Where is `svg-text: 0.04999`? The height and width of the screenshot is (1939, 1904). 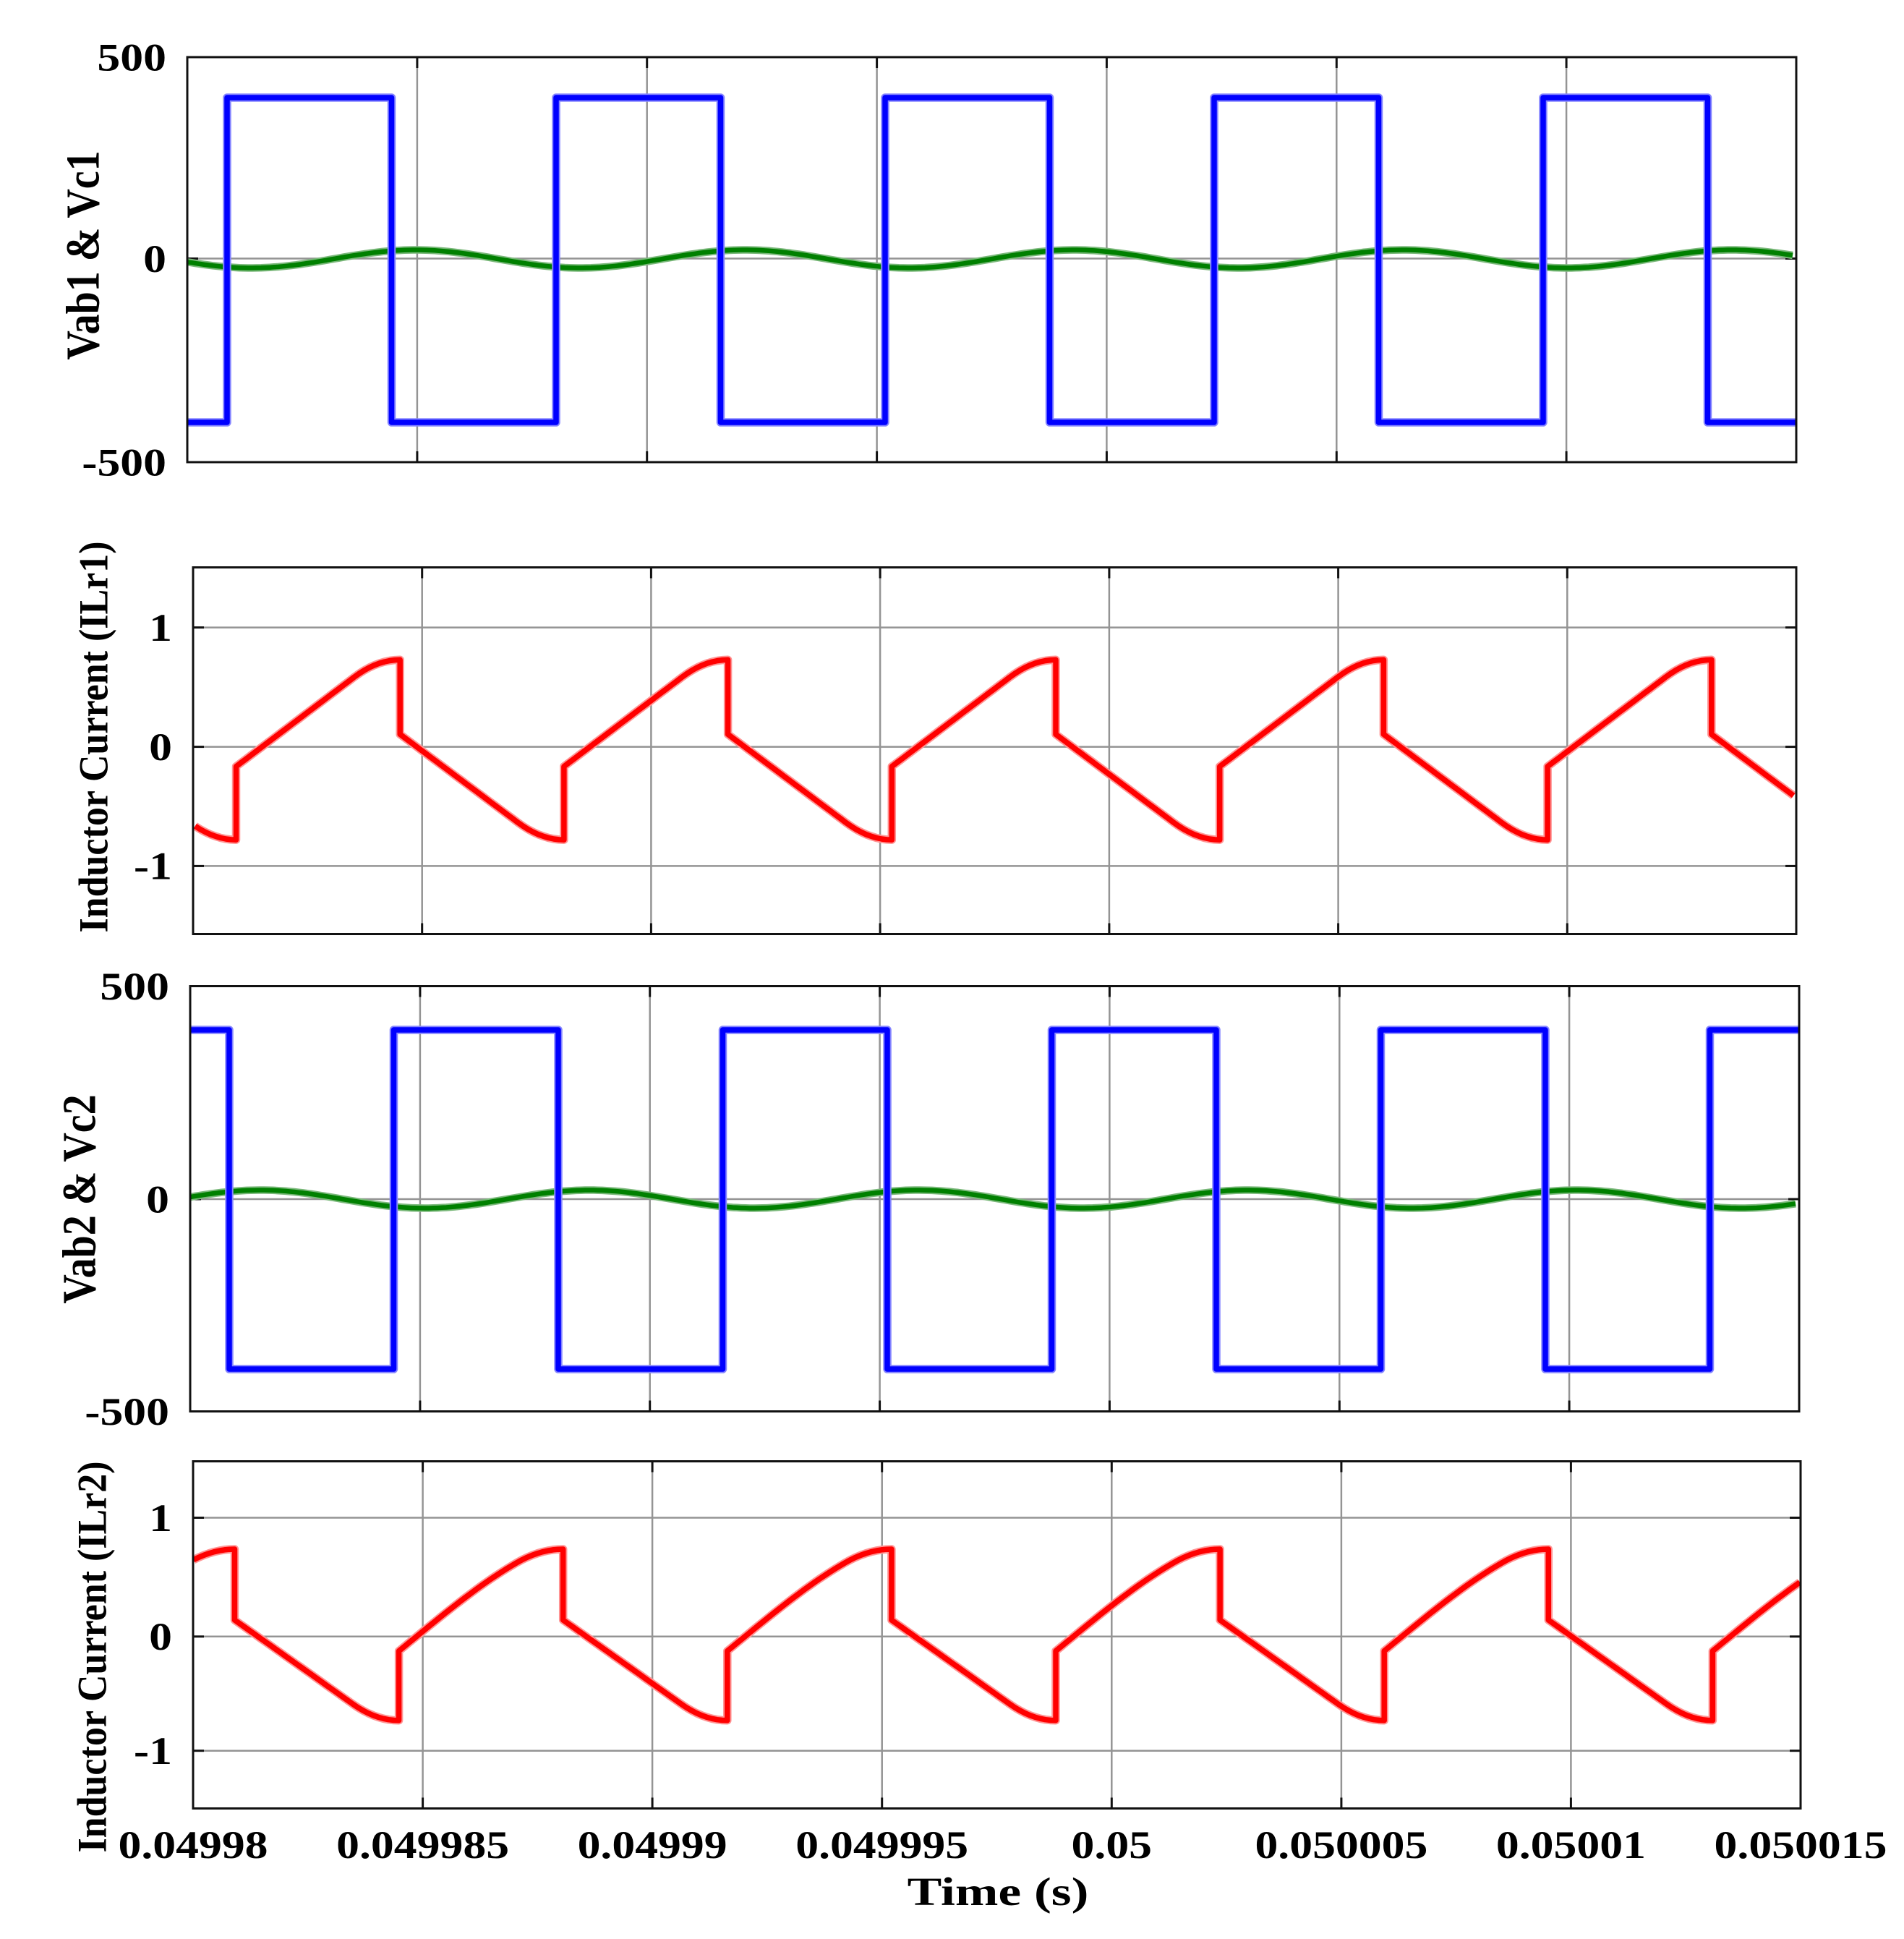
svg-text: 0.04999 is located at coordinates (652, 1845).